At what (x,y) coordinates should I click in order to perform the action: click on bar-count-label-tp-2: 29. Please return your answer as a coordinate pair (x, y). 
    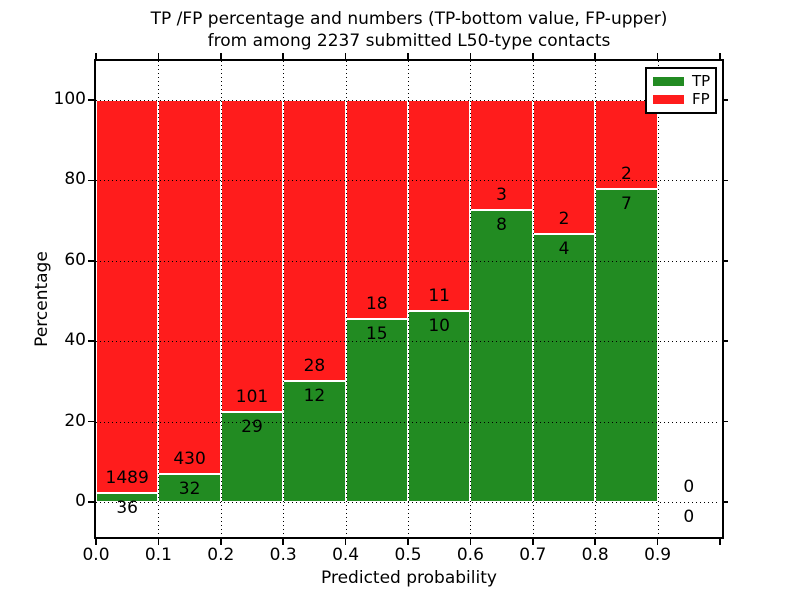
    Looking at the image, I should click on (252, 427).